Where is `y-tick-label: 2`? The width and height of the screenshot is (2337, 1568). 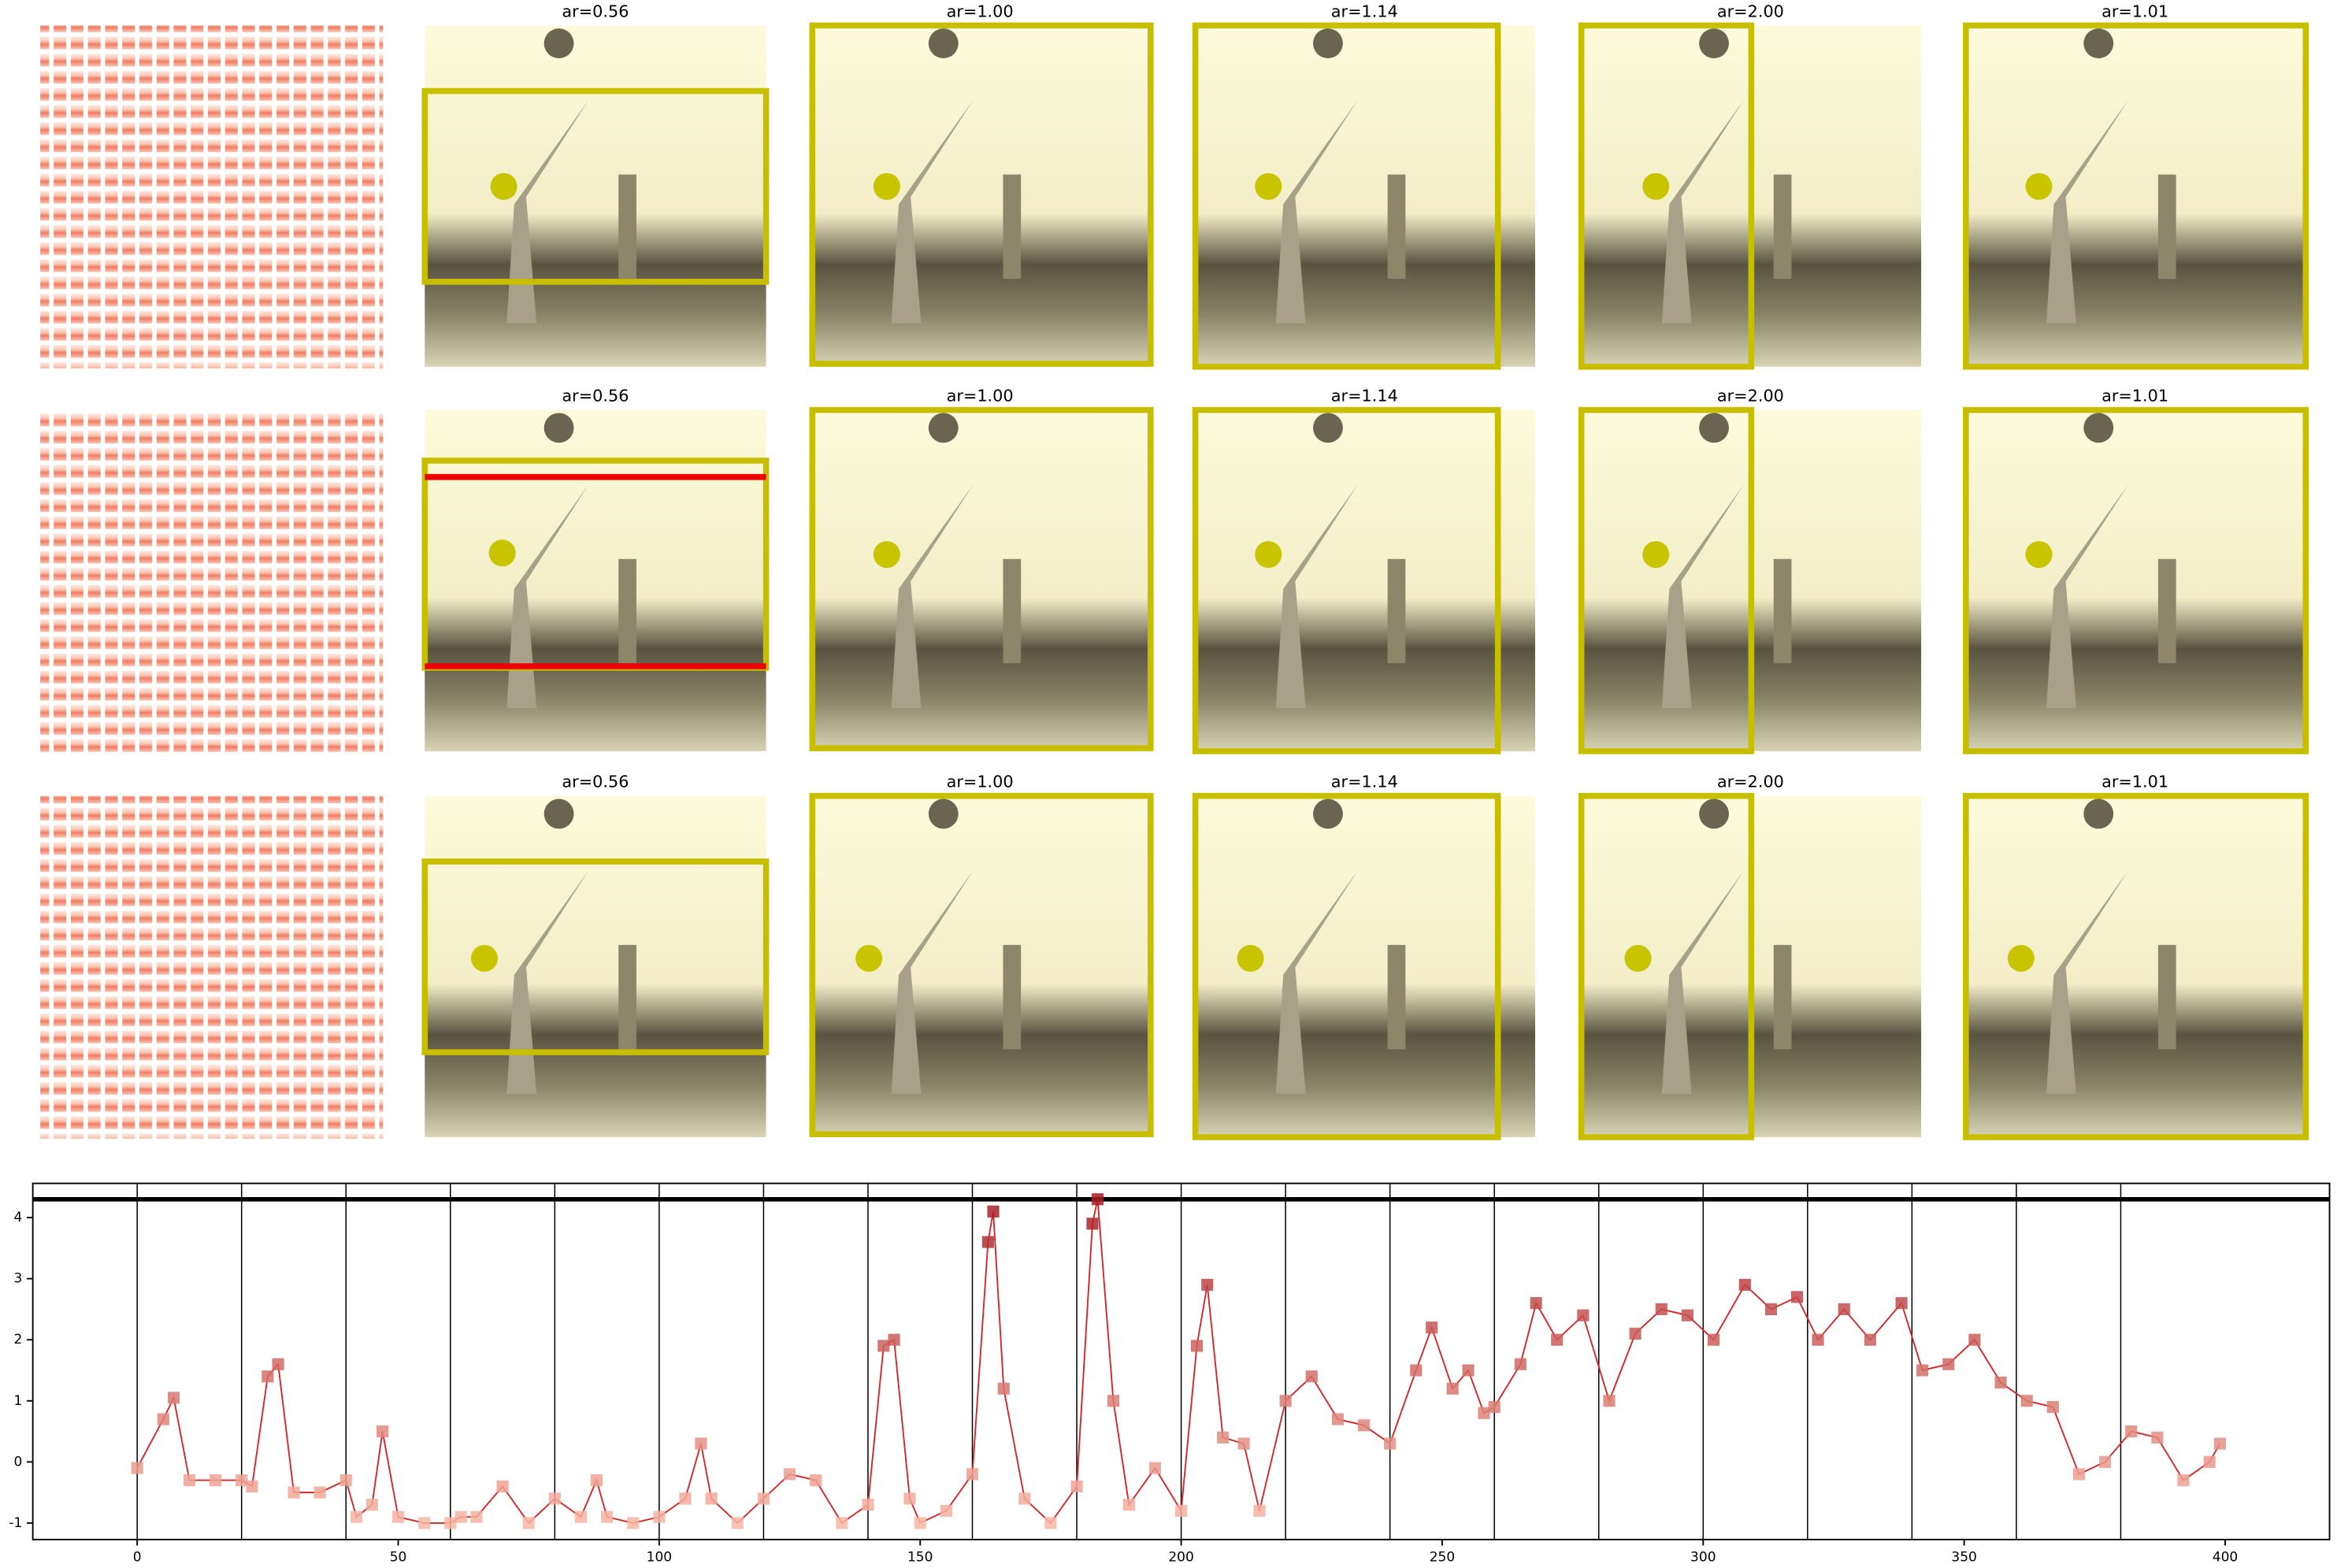 y-tick-label: 2 is located at coordinates (18, 1339).